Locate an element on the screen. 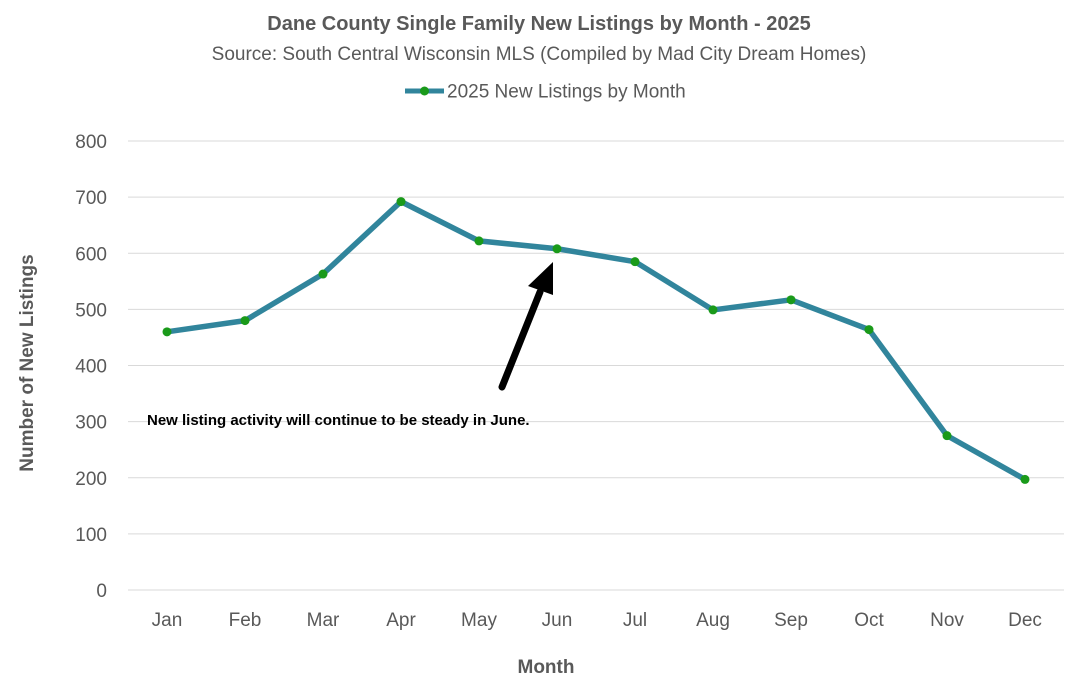  legend: 2025 New Listings by Month is located at coordinates (545, 92).